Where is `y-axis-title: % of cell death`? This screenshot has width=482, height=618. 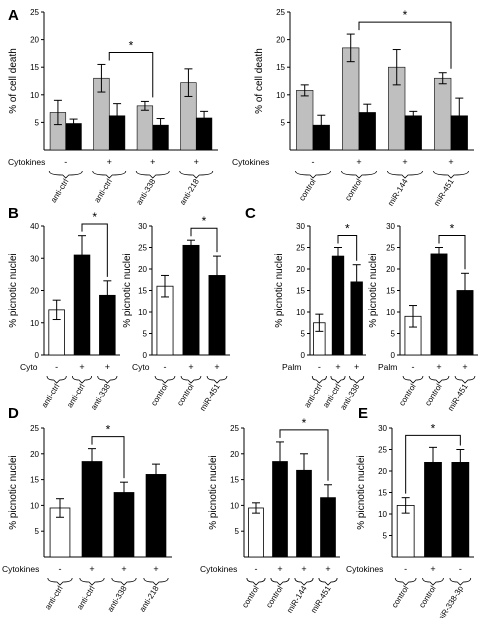 y-axis-title: % of cell death is located at coordinates (259, 81).